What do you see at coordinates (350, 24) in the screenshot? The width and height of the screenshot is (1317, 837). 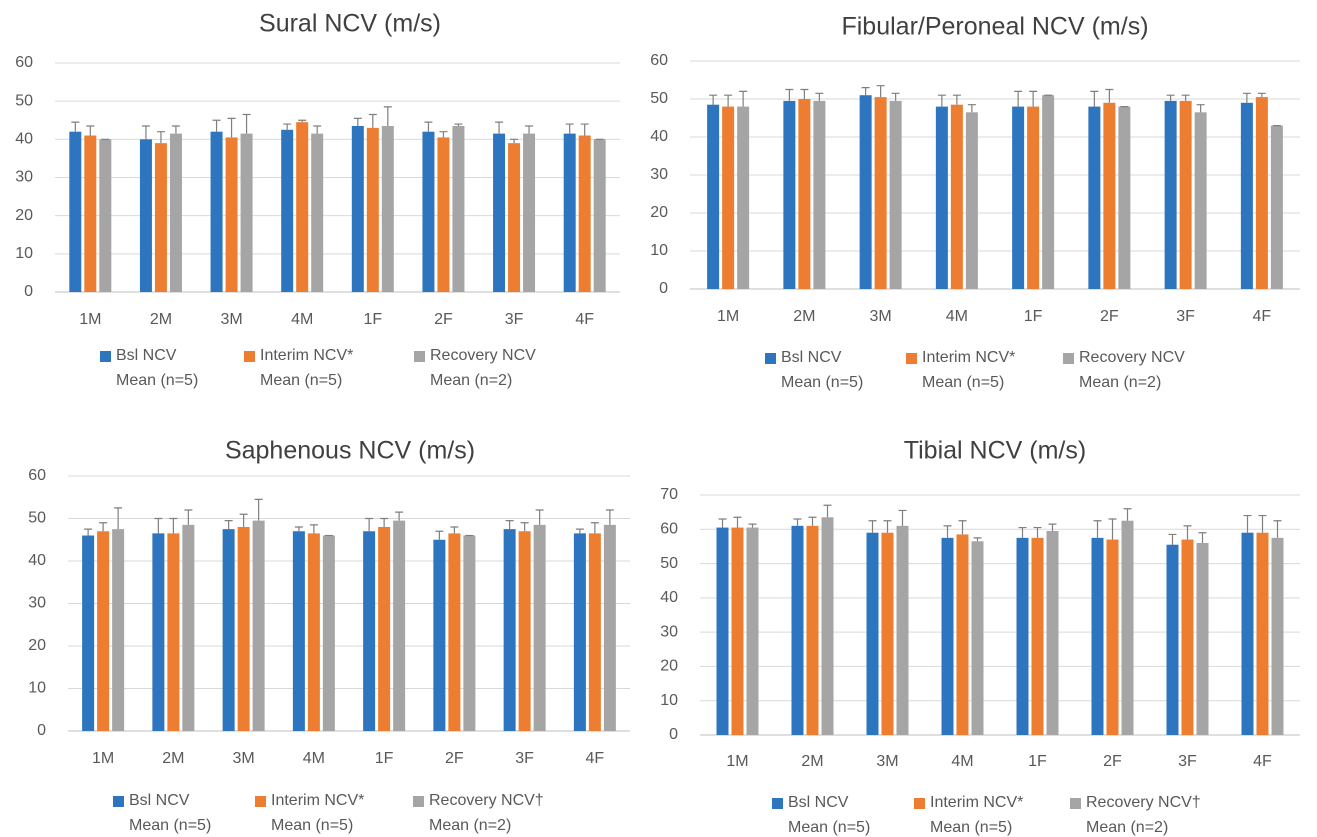 I see `chart-title: Sural NCV (m/s)` at bounding box center [350, 24].